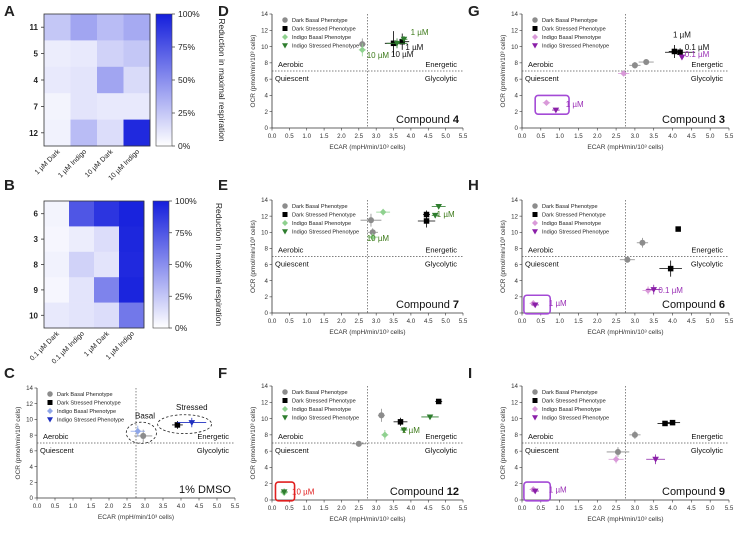  Describe the element at coordinates (57, 450) in the screenshot. I see `quadrant-quiescent: Quiescent` at that location.